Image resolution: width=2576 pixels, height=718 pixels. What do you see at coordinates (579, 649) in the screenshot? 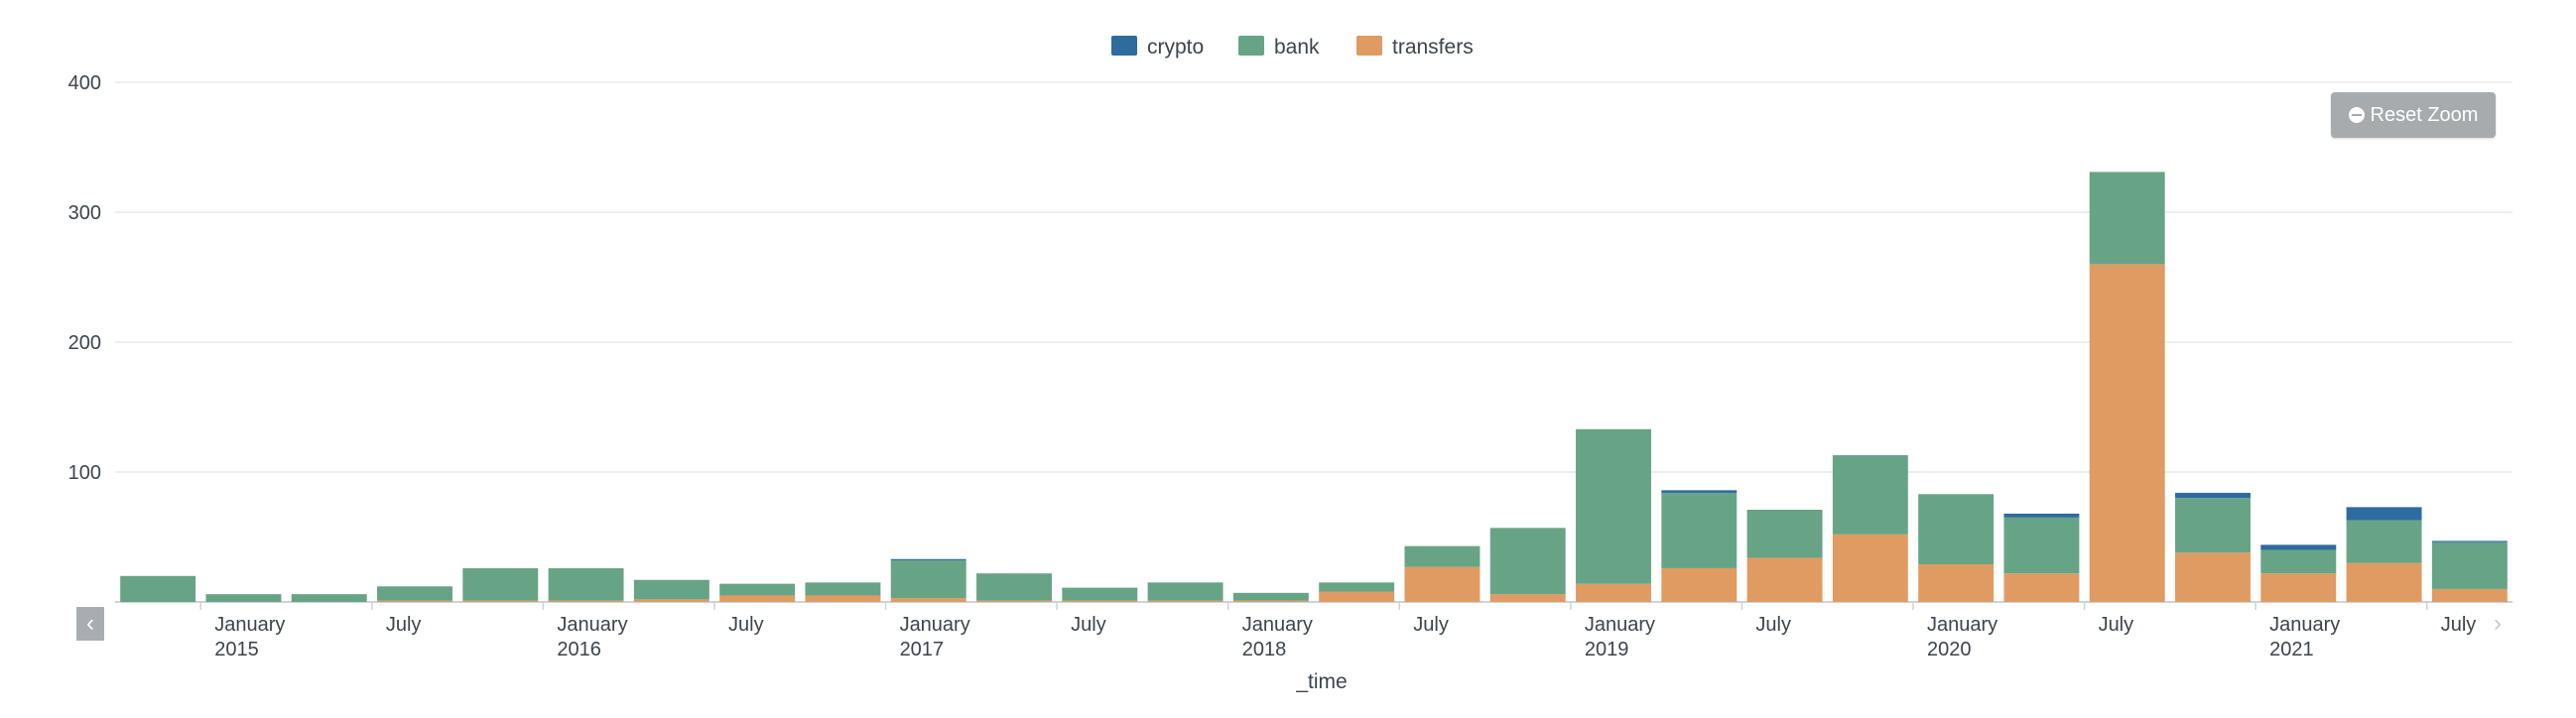
I see `x-tick-year: 2016` at bounding box center [579, 649].